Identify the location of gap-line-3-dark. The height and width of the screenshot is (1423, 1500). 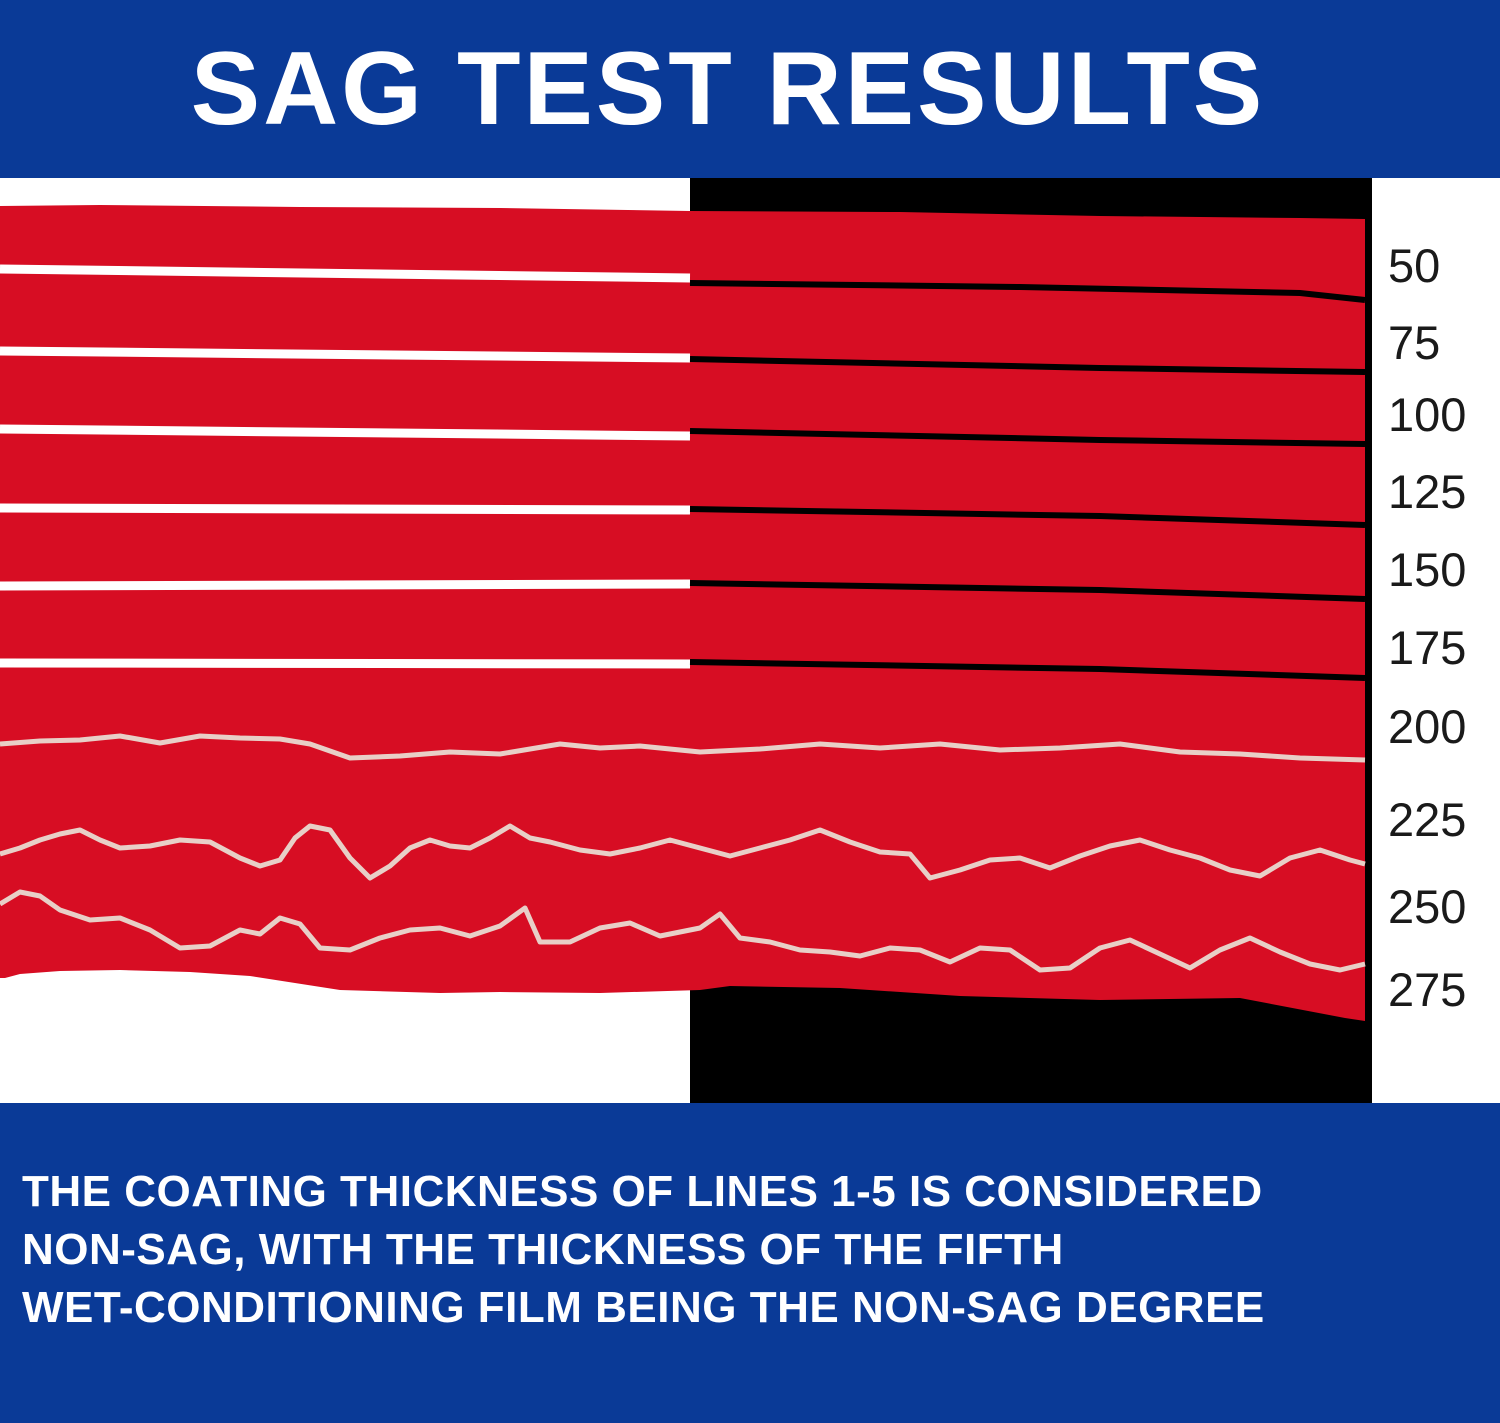
(1027, 437).